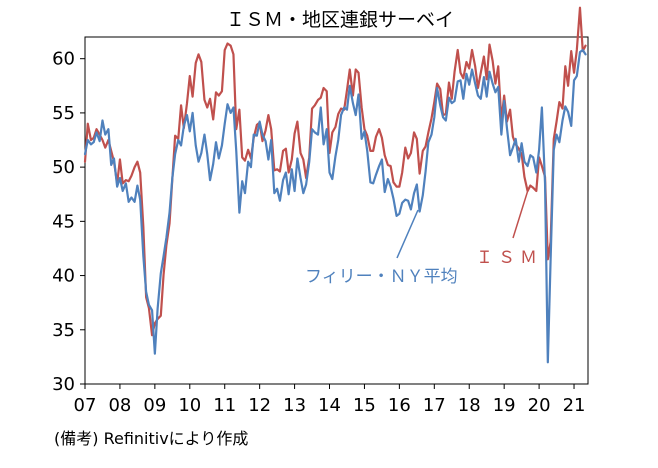  What do you see at coordinates (85, 405) in the screenshot?
I see `x-tick-label: 07` at bounding box center [85, 405].